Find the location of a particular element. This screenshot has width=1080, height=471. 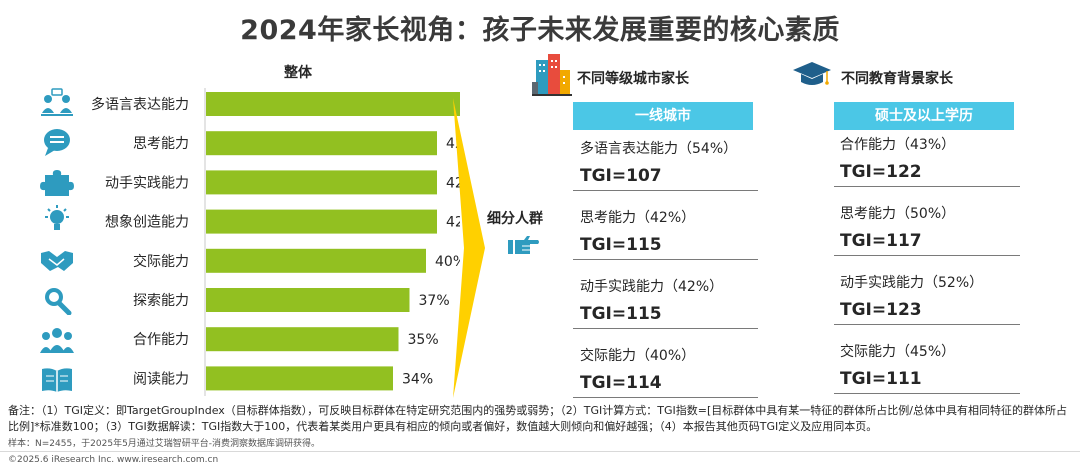

graduation-cap-icon is located at coordinates (812, 73).